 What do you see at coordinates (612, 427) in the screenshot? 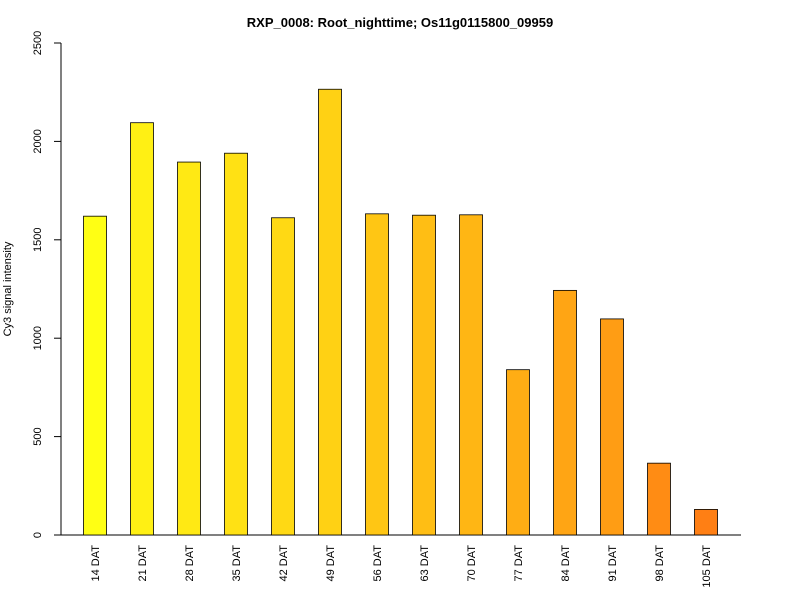
I see `bar-91-dat` at bounding box center [612, 427].